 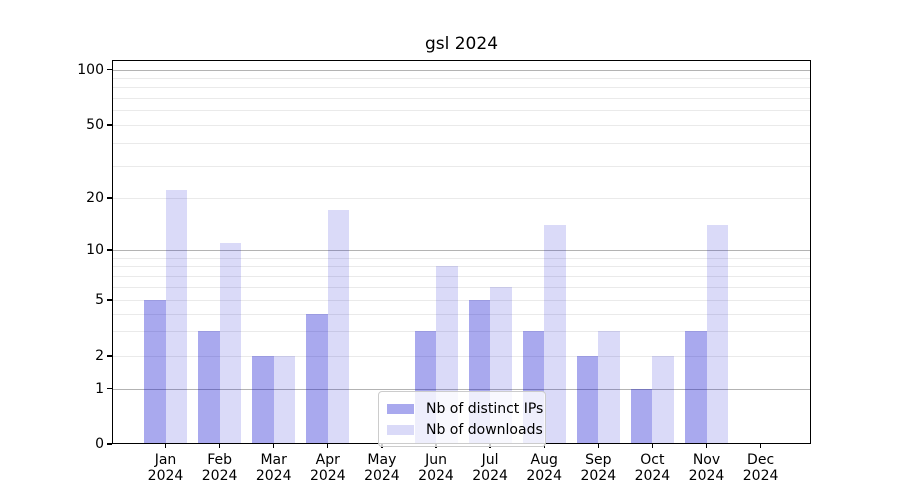 What do you see at coordinates (90, 69) in the screenshot?
I see `y-tick-label: 100` at bounding box center [90, 69].